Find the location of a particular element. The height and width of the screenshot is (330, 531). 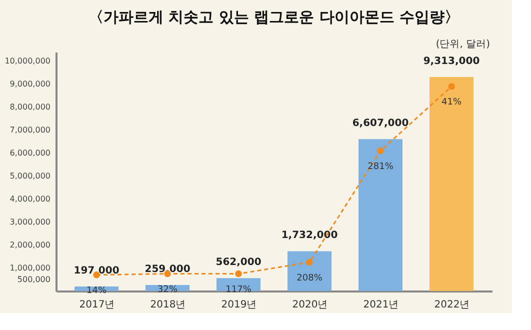

data-label: 197,000 is located at coordinates (97, 270).